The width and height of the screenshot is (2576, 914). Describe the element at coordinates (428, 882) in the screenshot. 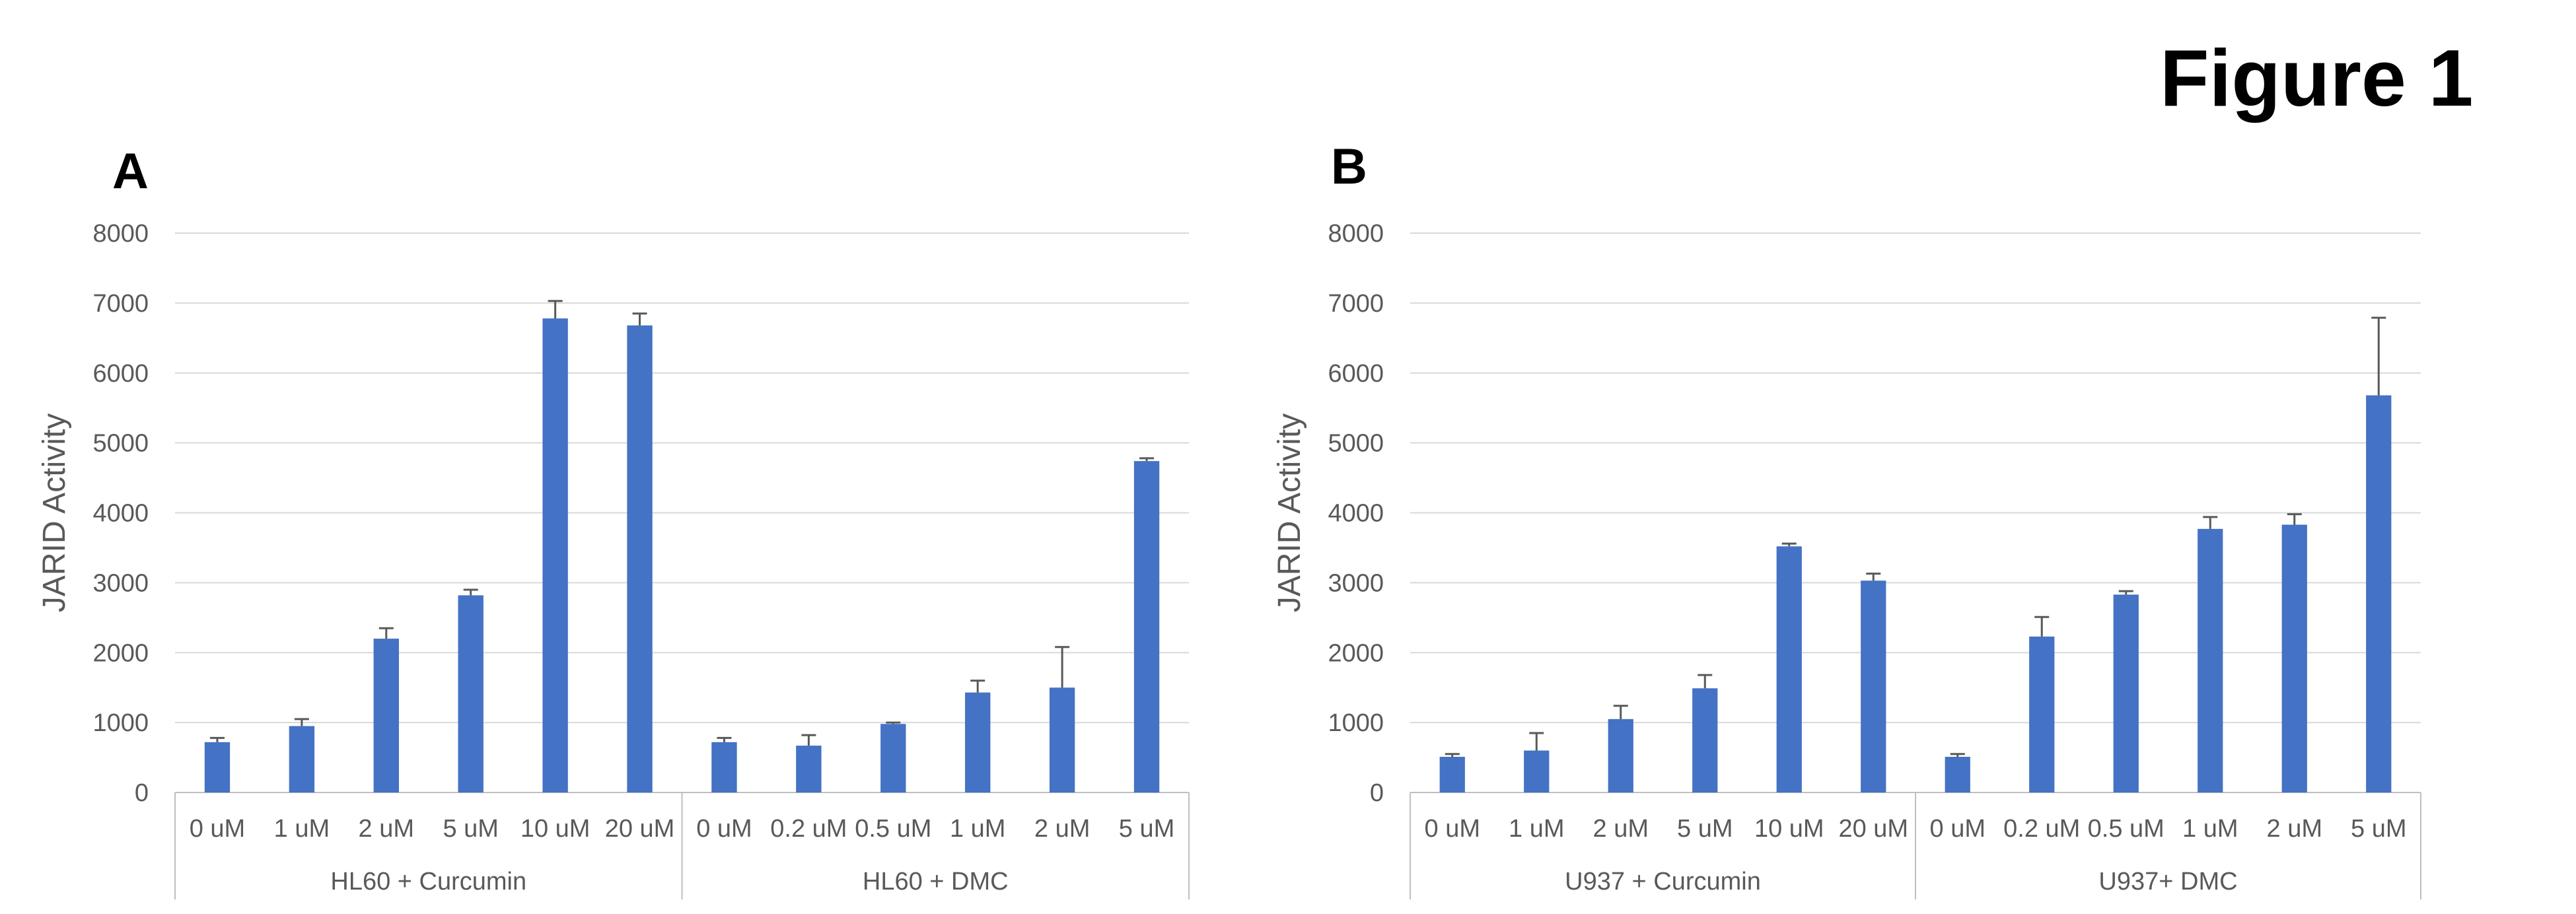

I see `group-label: HL60 + Curcumin` at that location.